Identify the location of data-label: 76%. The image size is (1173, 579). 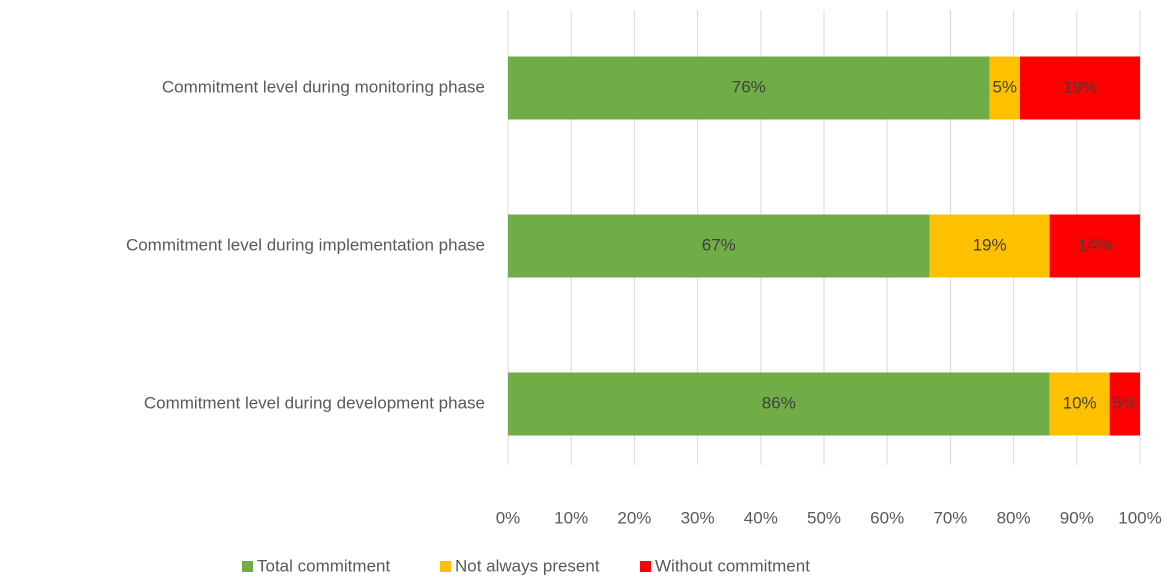
(749, 86).